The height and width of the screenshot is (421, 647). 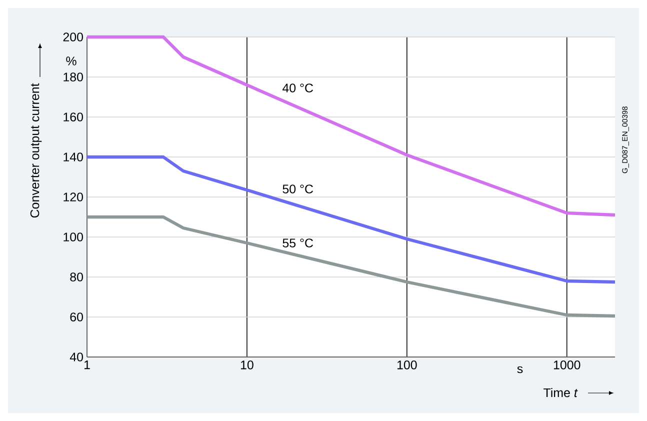 I want to click on y-tick-label: 140, so click(x=73, y=157).